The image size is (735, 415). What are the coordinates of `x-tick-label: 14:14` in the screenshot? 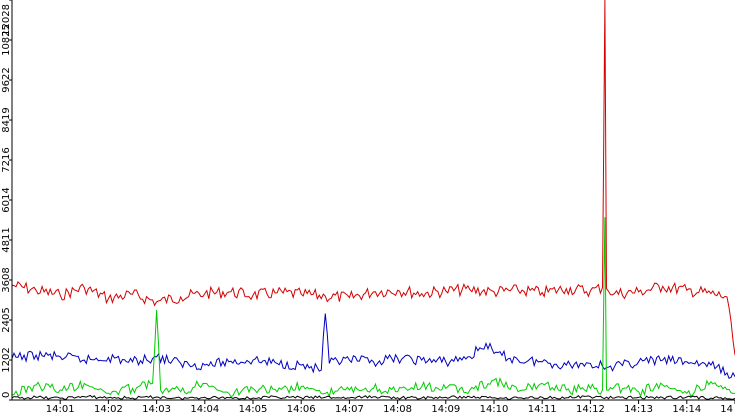 It's located at (686, 409).